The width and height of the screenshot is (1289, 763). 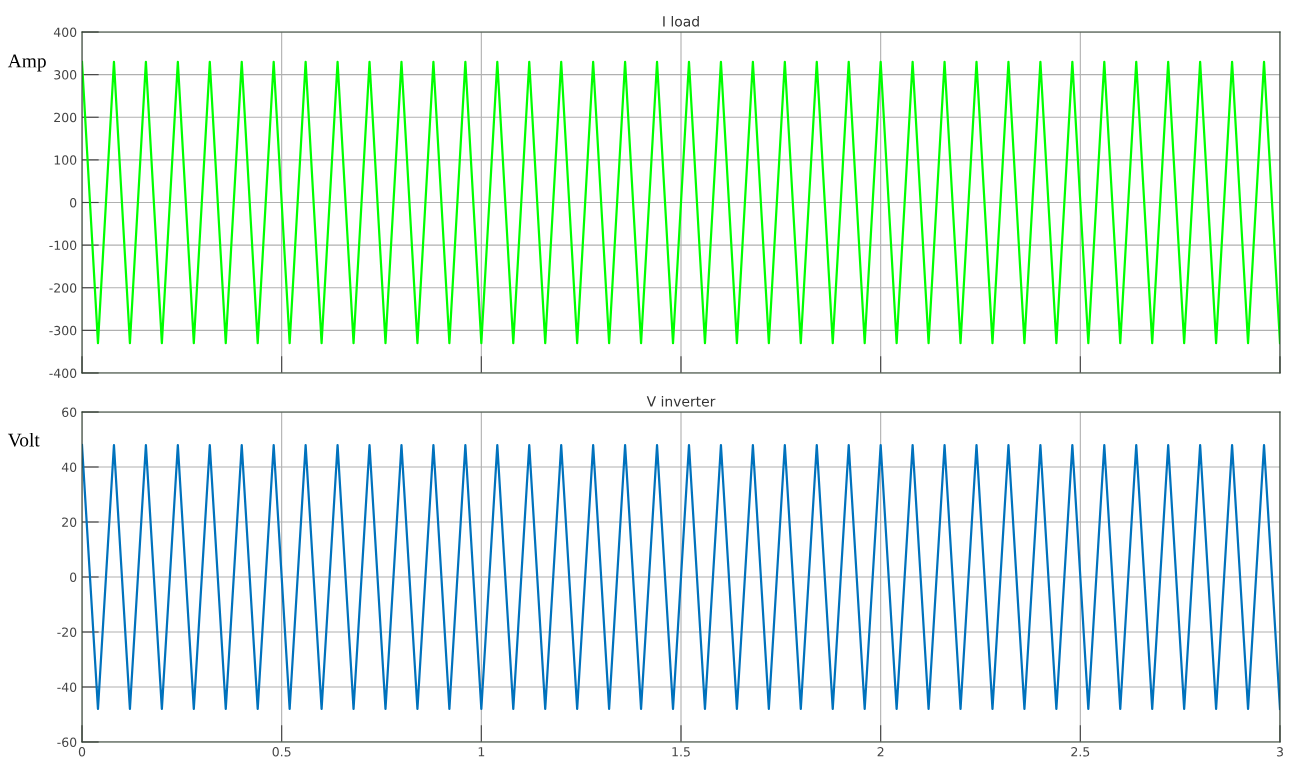 What do you see at coordinates (67, 742) in the screenshot?
I see `y-tick-label: -60` at bounding box center [67, 742].